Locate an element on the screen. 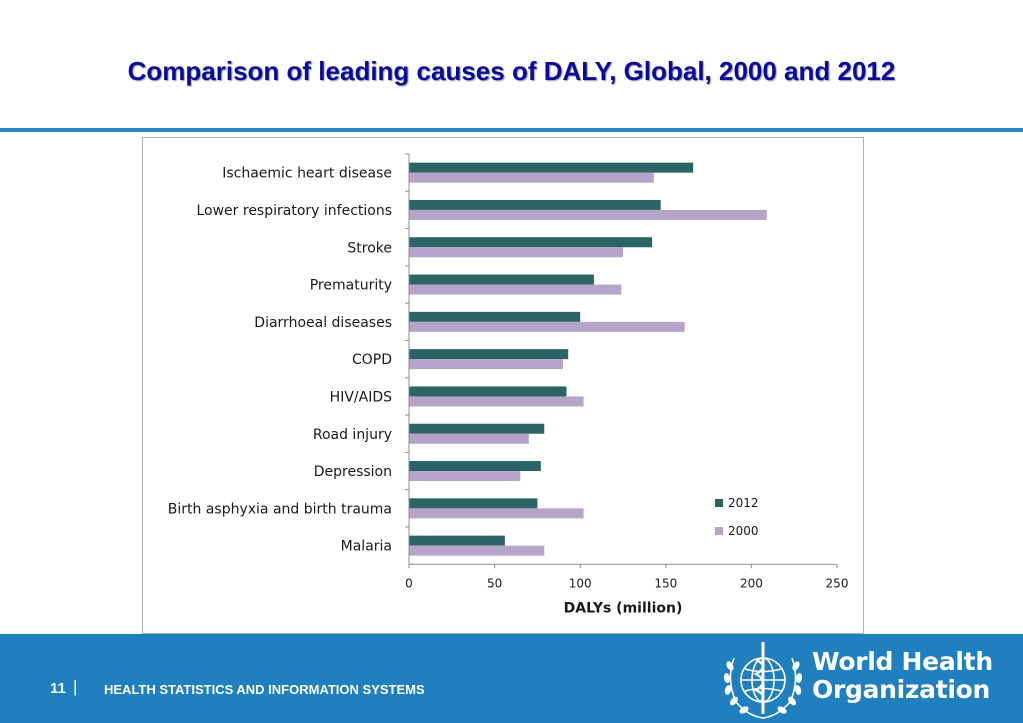 Image resolution: width=1023 pixels, height=723 pixels. category-label: Ischaemic heart disease is located at coordinates (307, 174).